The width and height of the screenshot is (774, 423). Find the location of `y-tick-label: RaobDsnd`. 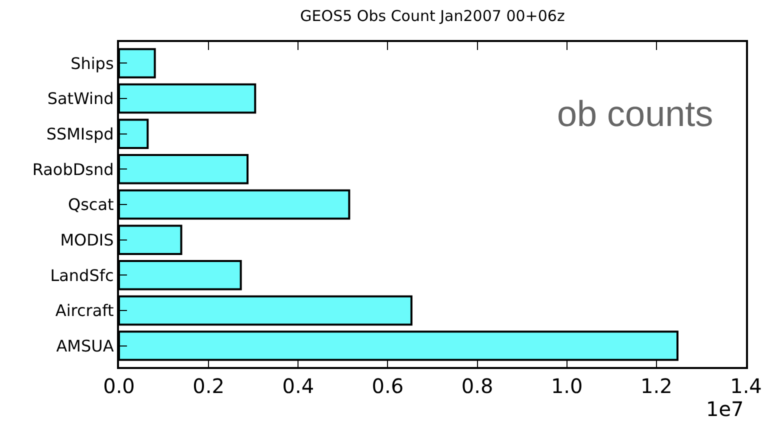

y-tick-label: RaobDsnd is located at coordinates (73, 169).